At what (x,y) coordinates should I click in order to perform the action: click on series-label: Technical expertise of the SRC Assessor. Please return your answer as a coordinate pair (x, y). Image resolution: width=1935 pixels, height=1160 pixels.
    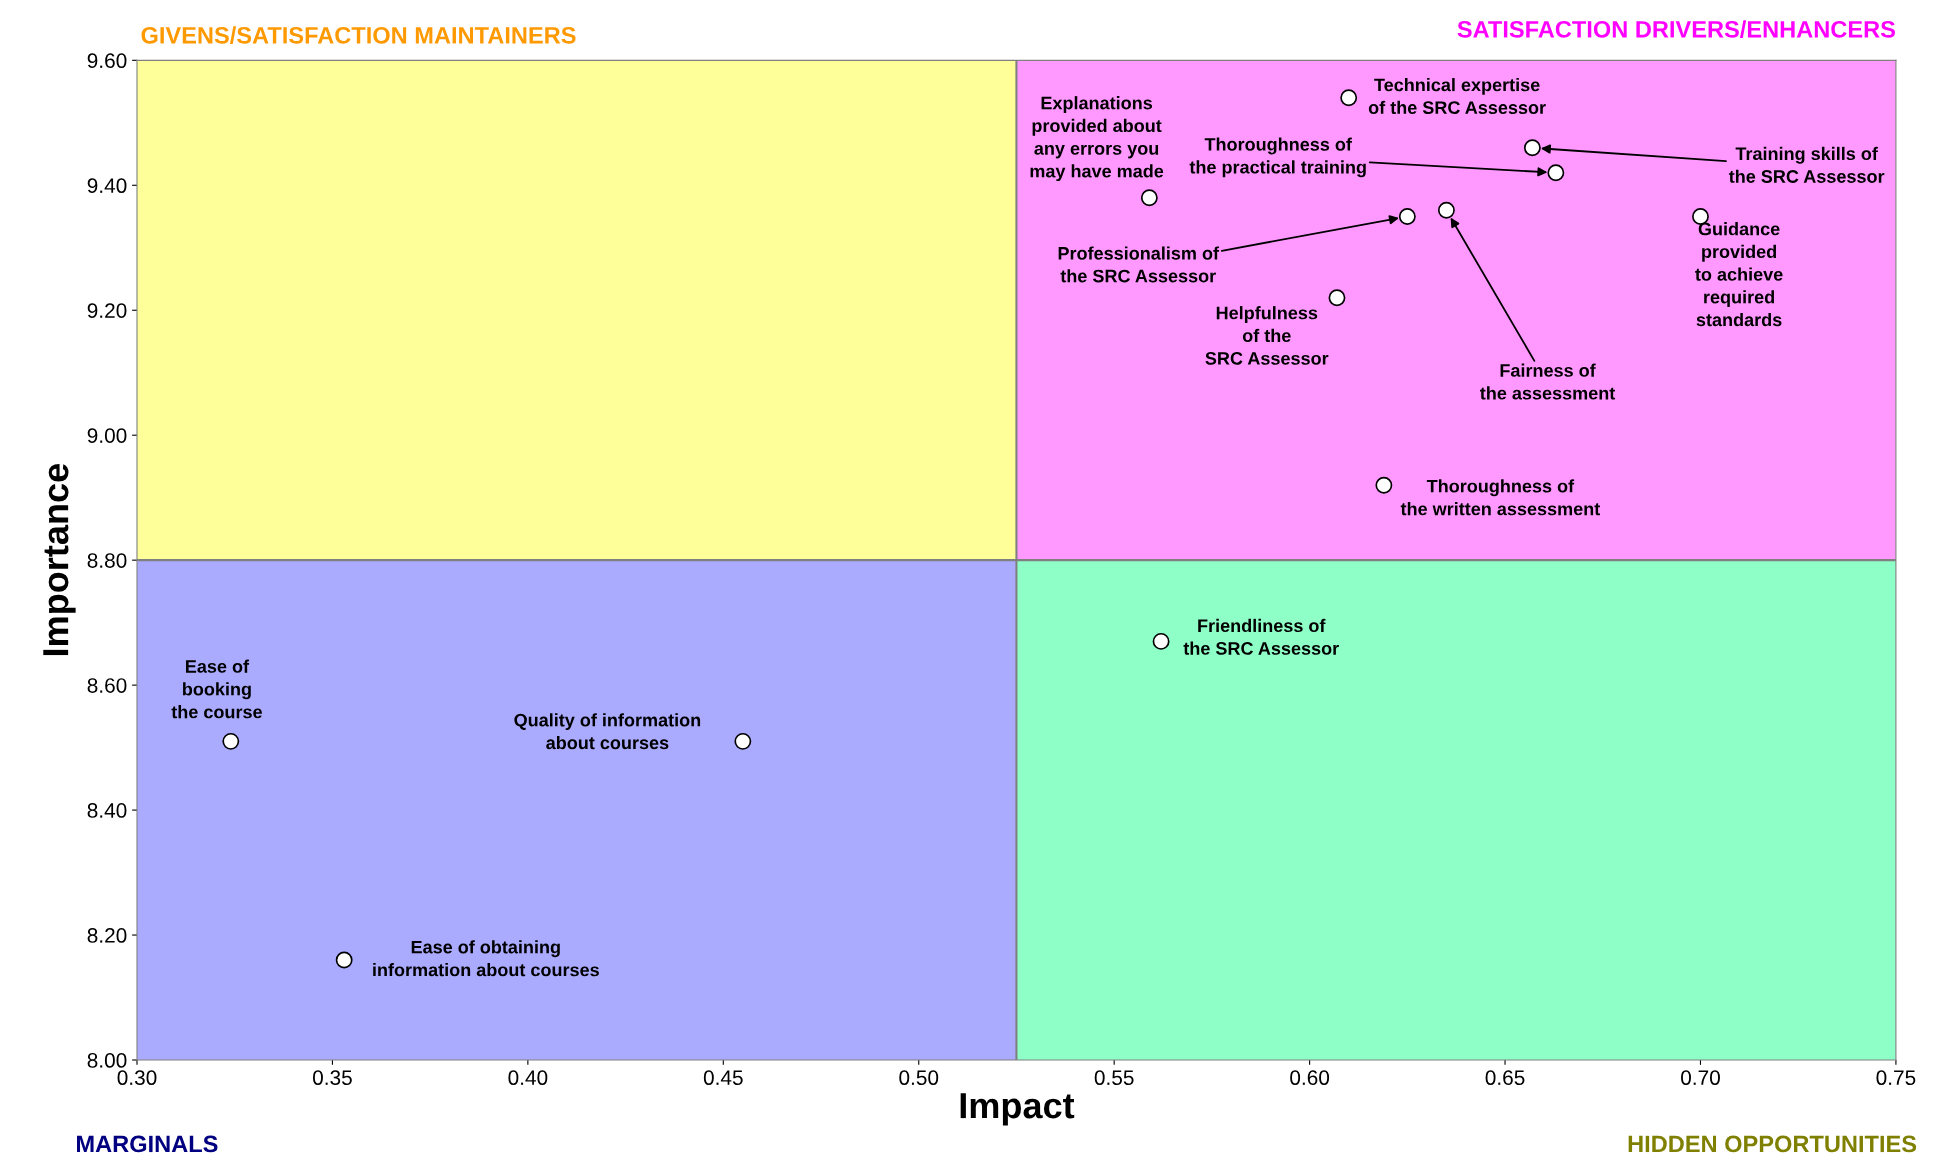
    Looking at the image, I should click on (1457, 96).